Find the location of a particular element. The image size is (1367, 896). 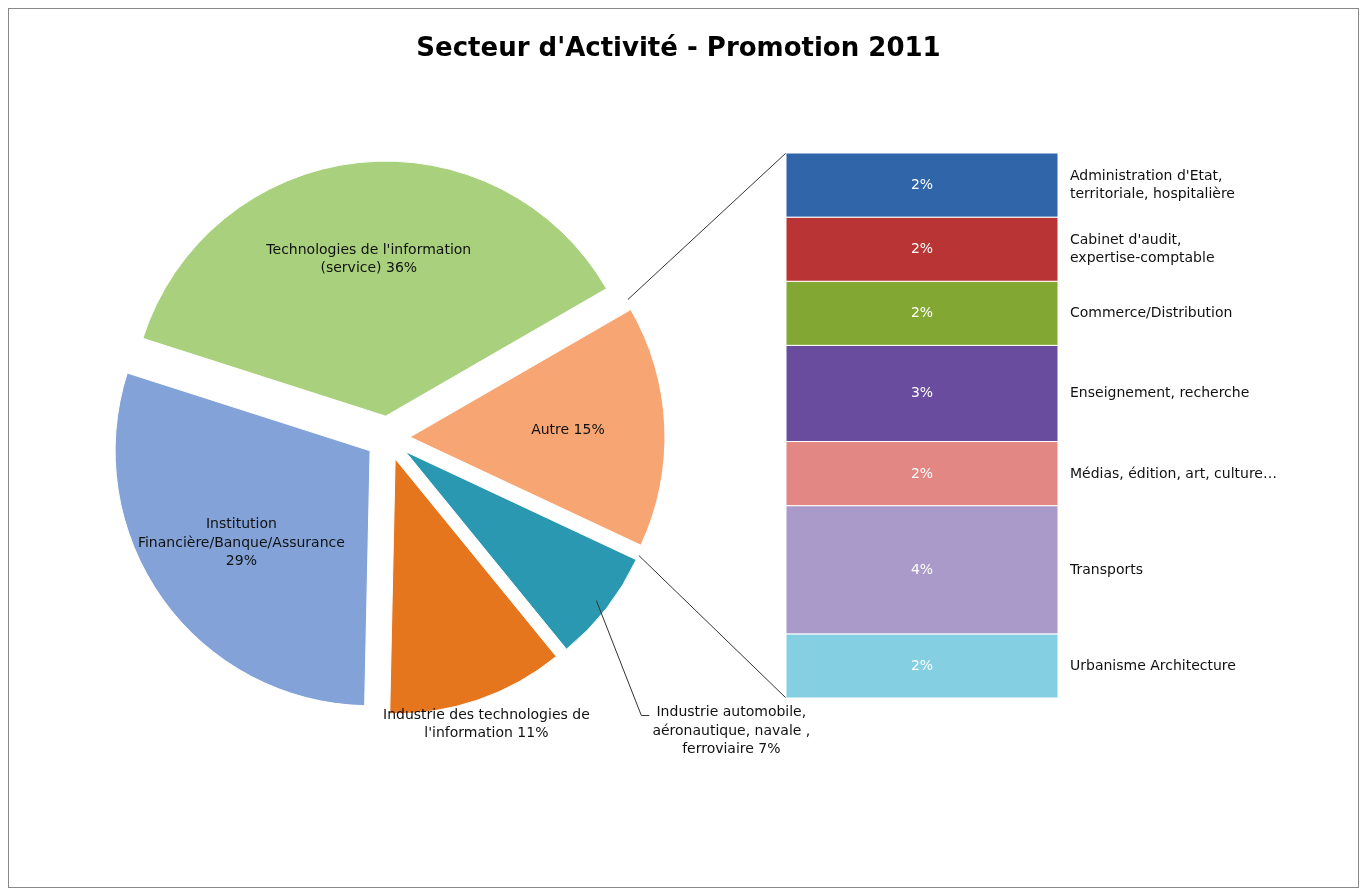

series-label: Enseignement, recherche is located at coordinates (1160, 392).